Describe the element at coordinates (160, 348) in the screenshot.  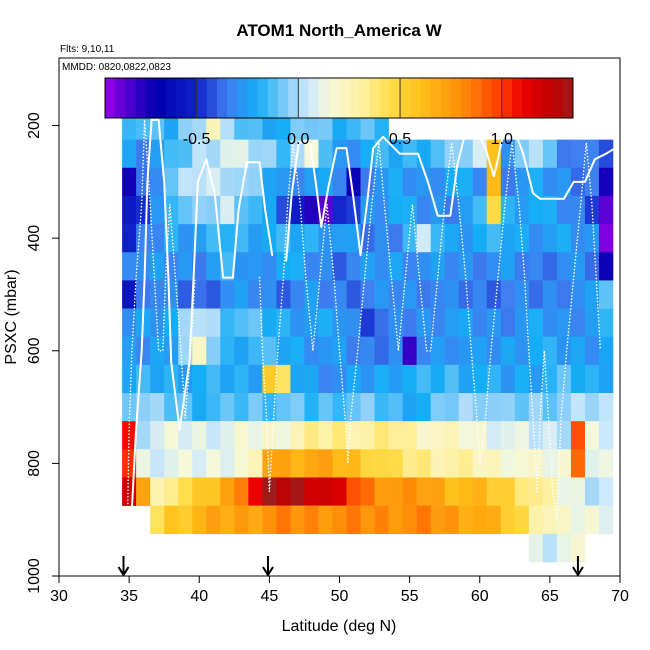
I see `flight-track-dotted` at that location.